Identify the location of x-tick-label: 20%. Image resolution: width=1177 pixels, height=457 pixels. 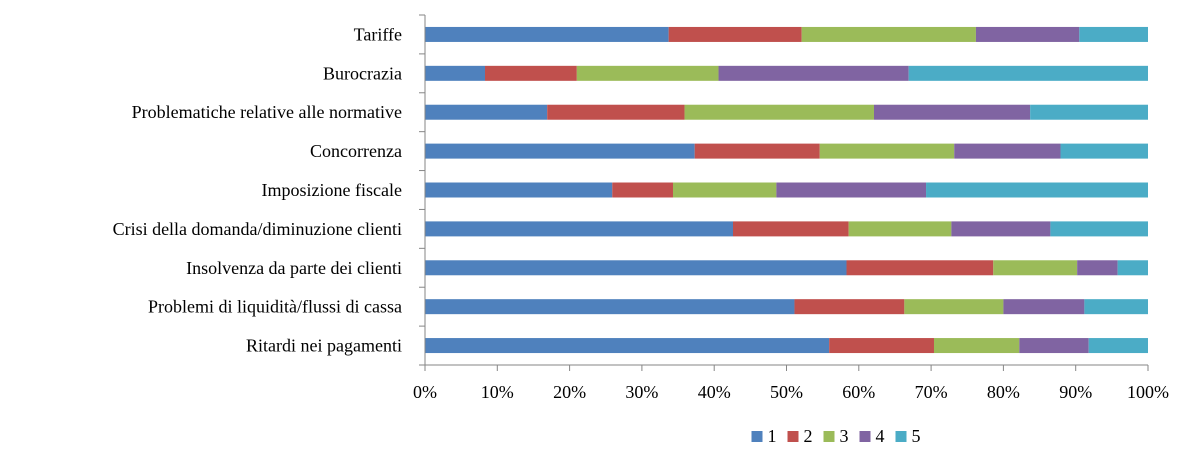
(569, 392).